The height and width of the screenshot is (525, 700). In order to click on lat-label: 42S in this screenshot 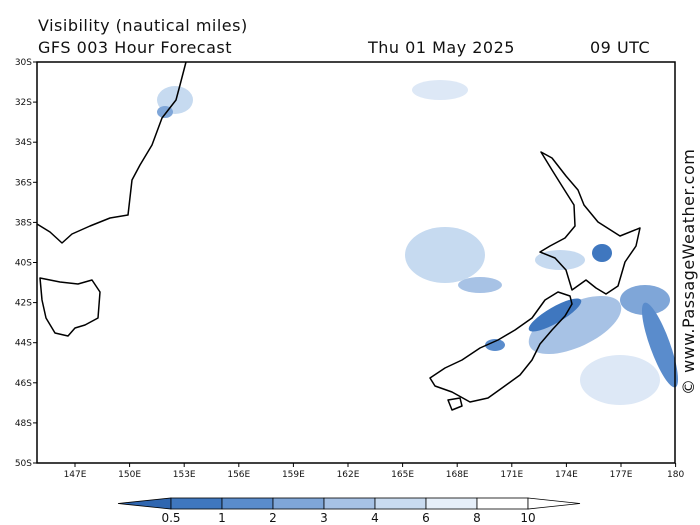, I will do `click(23, 304)`.